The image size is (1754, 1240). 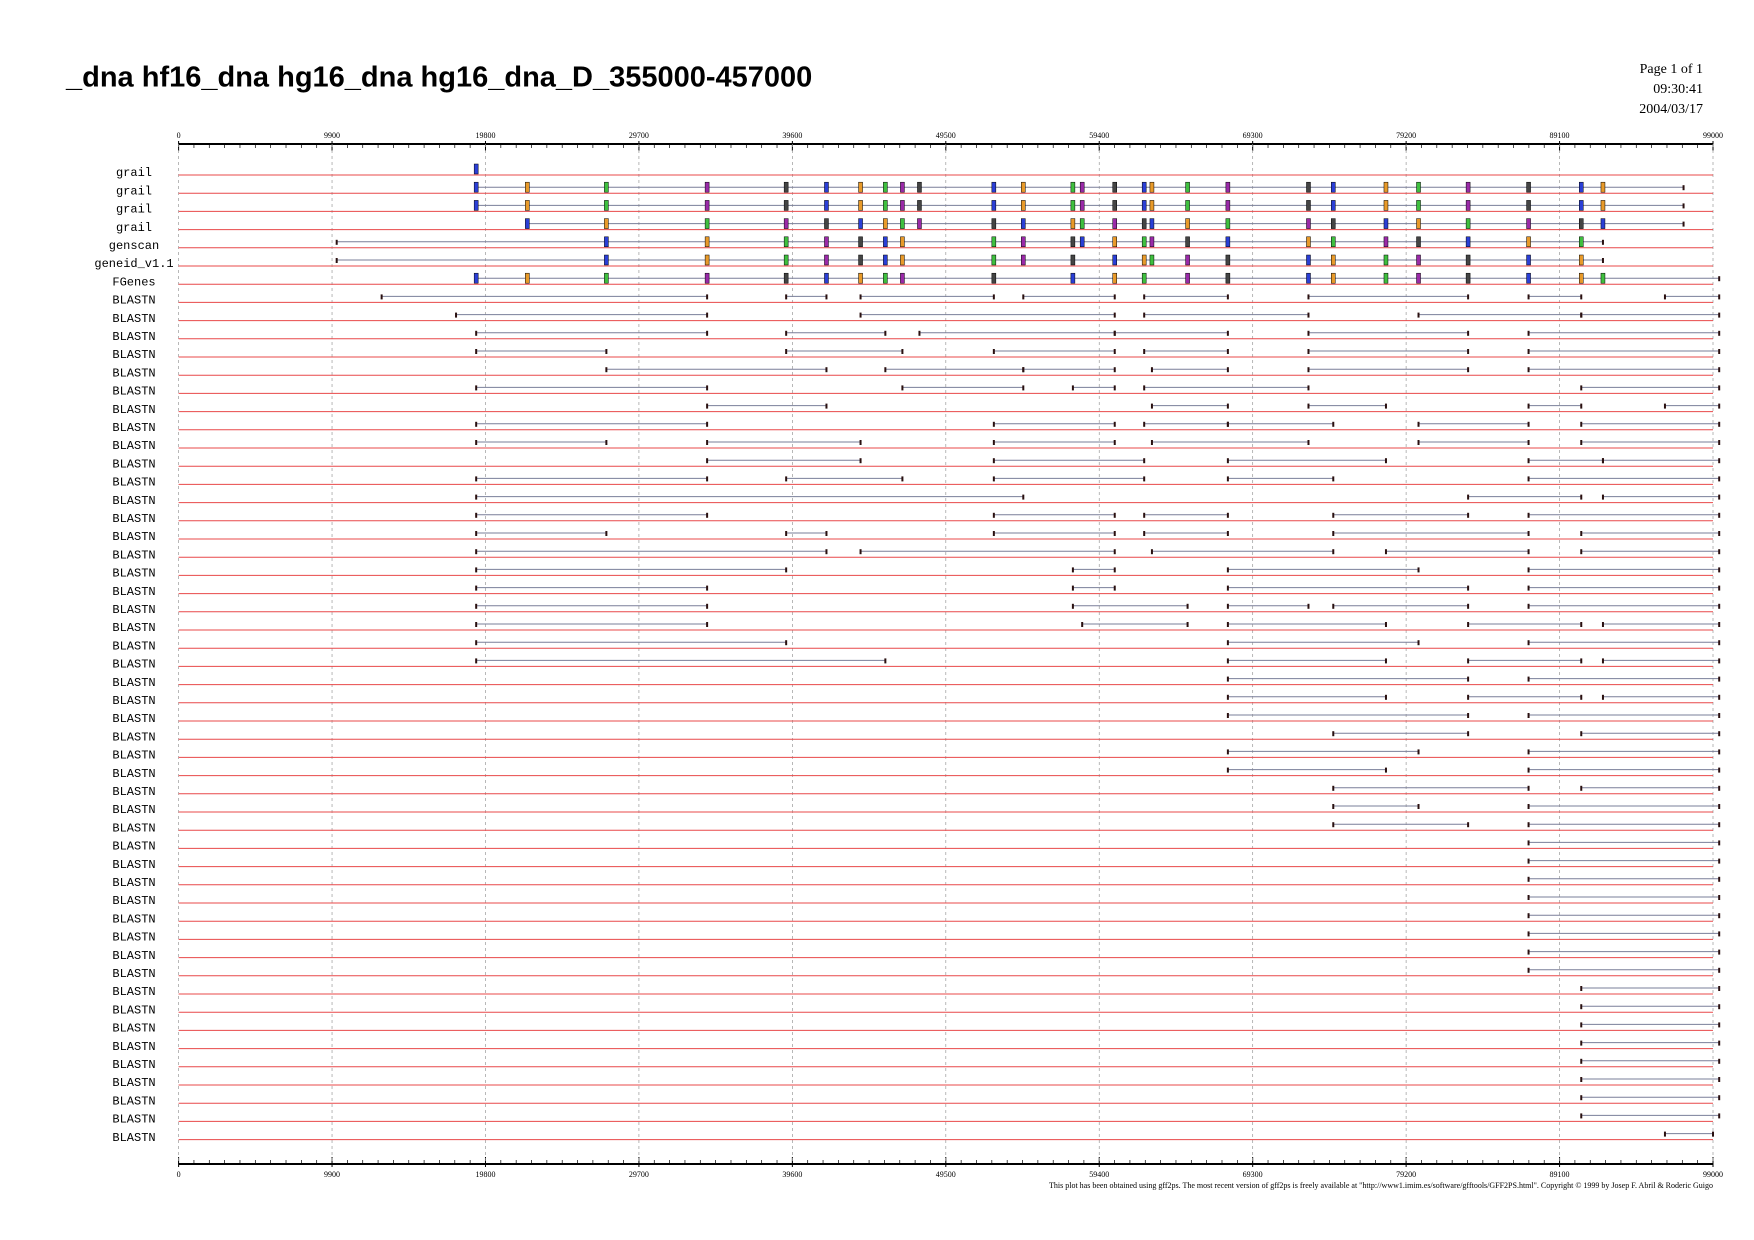 What do you see at coordinates (946, 1174) in the screenshot?
I see `x-tick-label: 49500` at bounding box center [946, 1174].